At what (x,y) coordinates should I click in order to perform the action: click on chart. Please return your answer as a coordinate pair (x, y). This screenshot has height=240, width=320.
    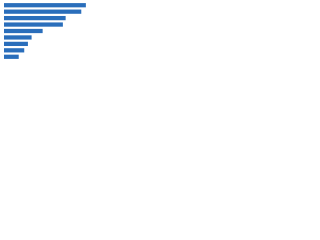
    Looking at the image, I should click on (45, 31).